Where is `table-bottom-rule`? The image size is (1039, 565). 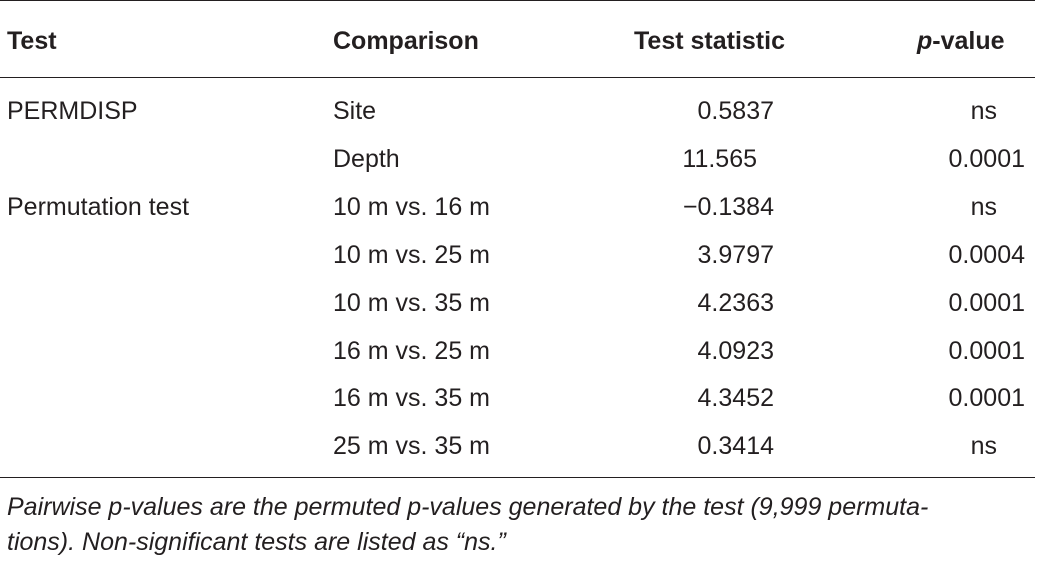
table-bottom-rule is located at coordinates (517, 477).